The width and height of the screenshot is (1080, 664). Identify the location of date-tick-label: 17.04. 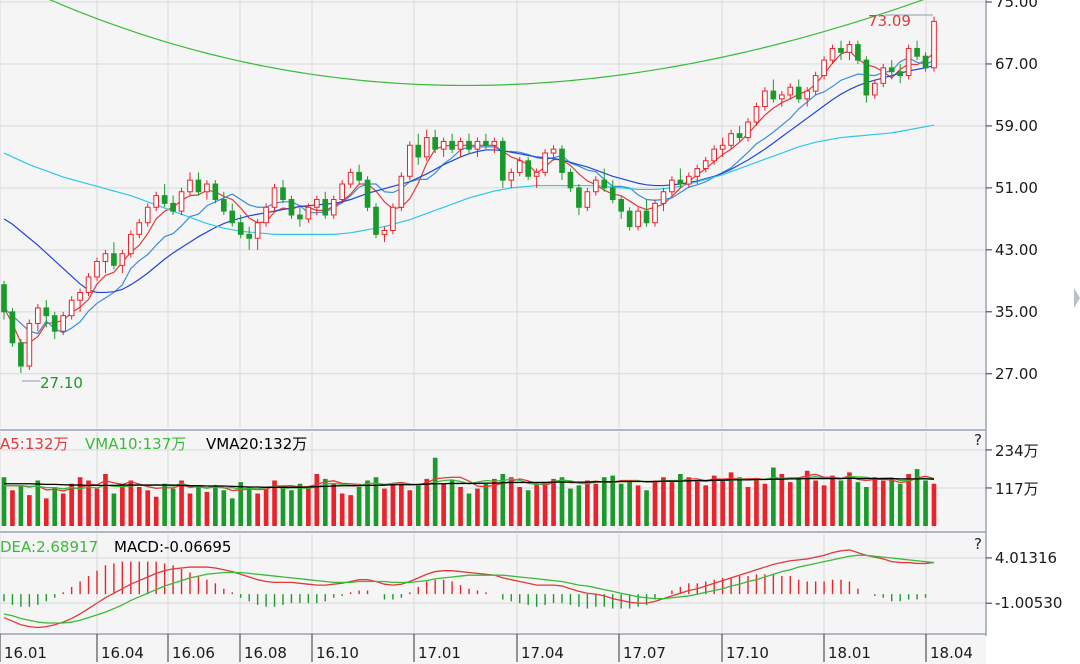
(542, 653).